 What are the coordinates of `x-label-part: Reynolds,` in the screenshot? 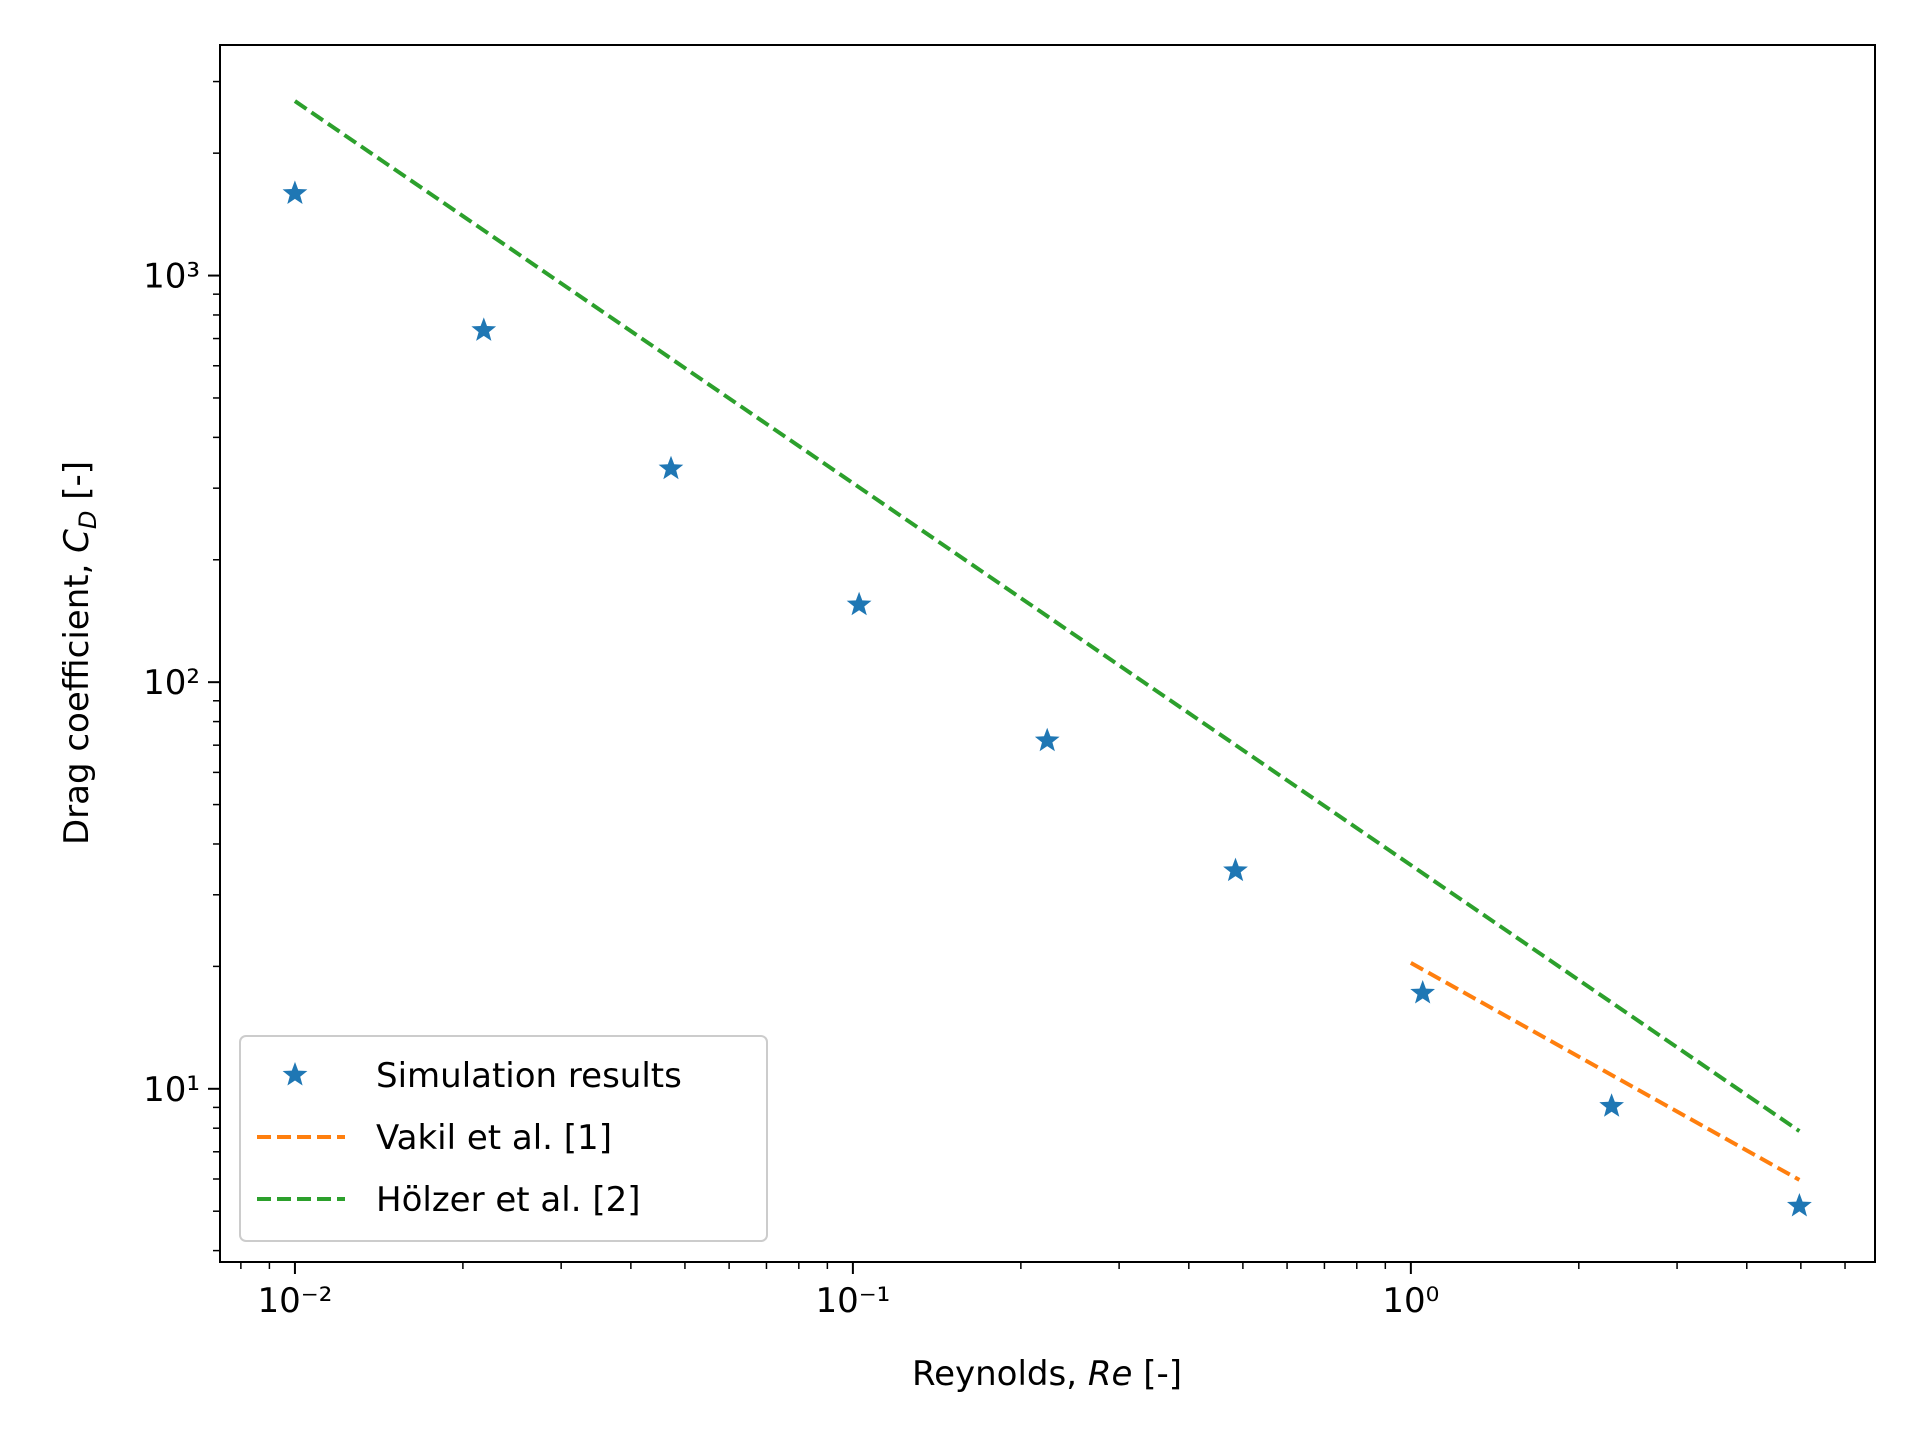 It's located at (1000, 1374).